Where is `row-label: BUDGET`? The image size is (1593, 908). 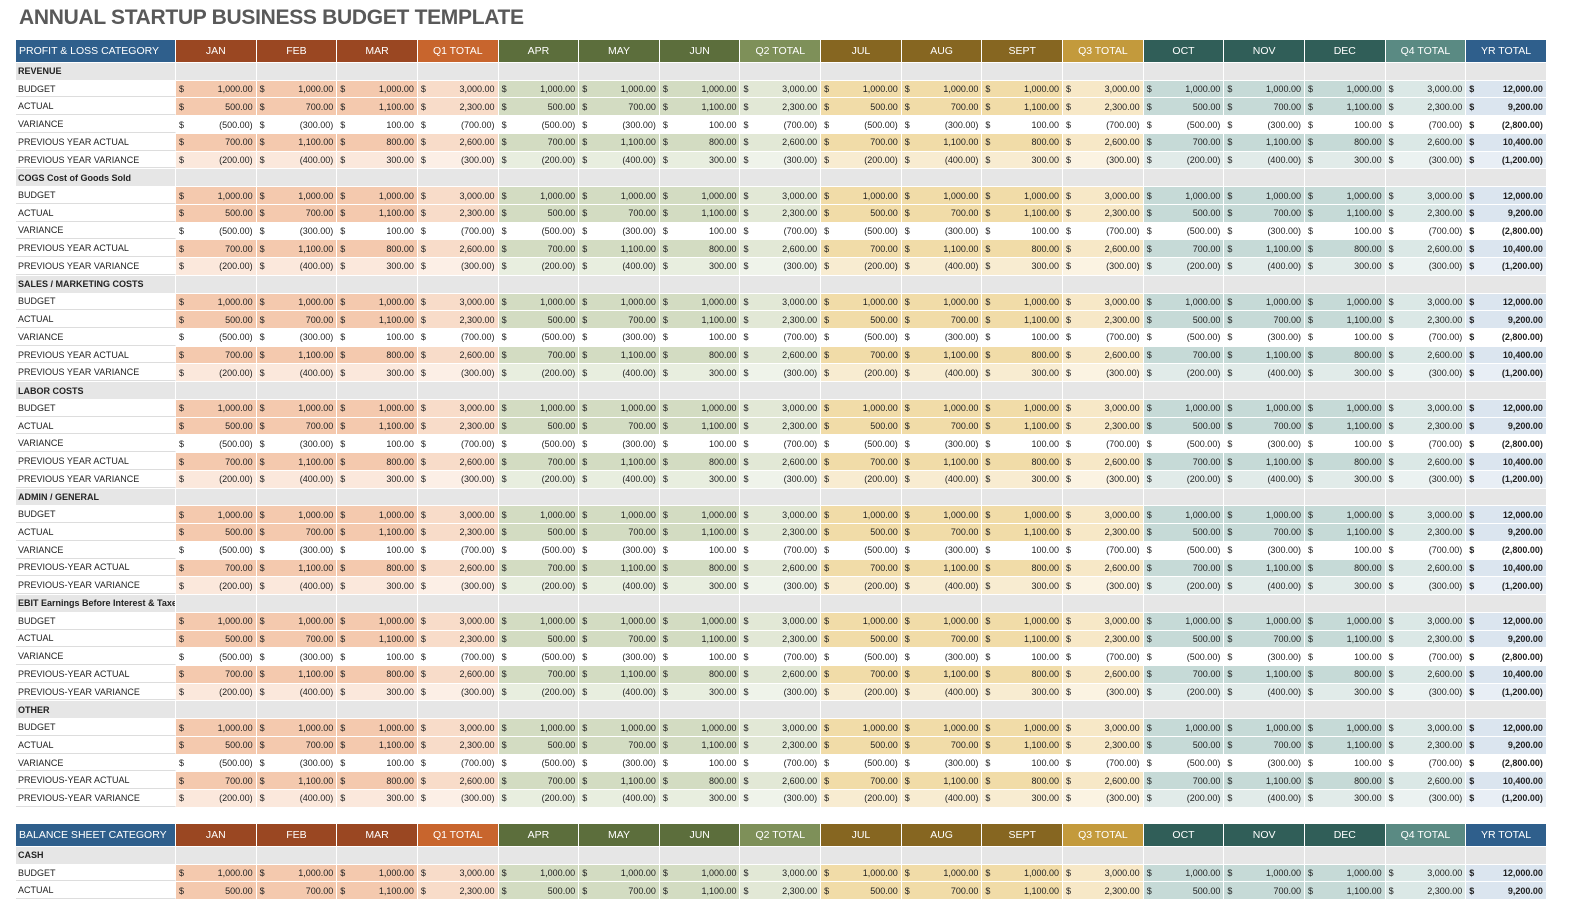 row-label: BUDGET is located at coordinates (96, 621).